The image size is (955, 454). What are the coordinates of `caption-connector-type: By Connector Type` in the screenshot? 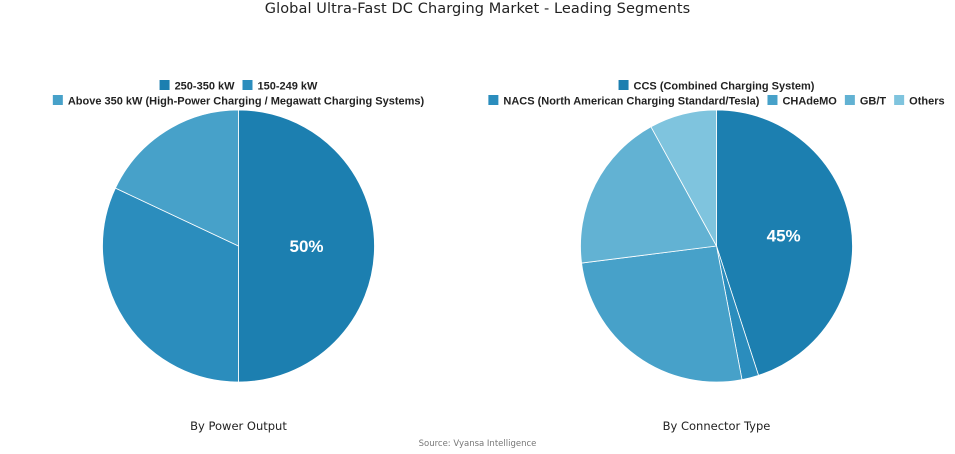 It's located at (717, 426).